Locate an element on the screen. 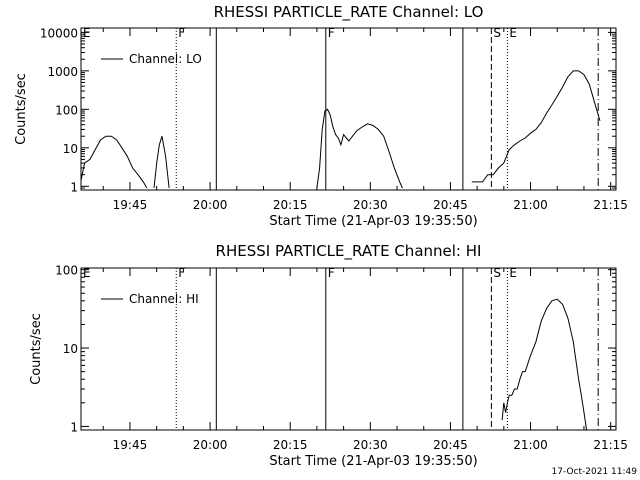 The height and width of the screenshot is (480, 640). y-tick-label: 1000 is located at coordinates (62, 72).